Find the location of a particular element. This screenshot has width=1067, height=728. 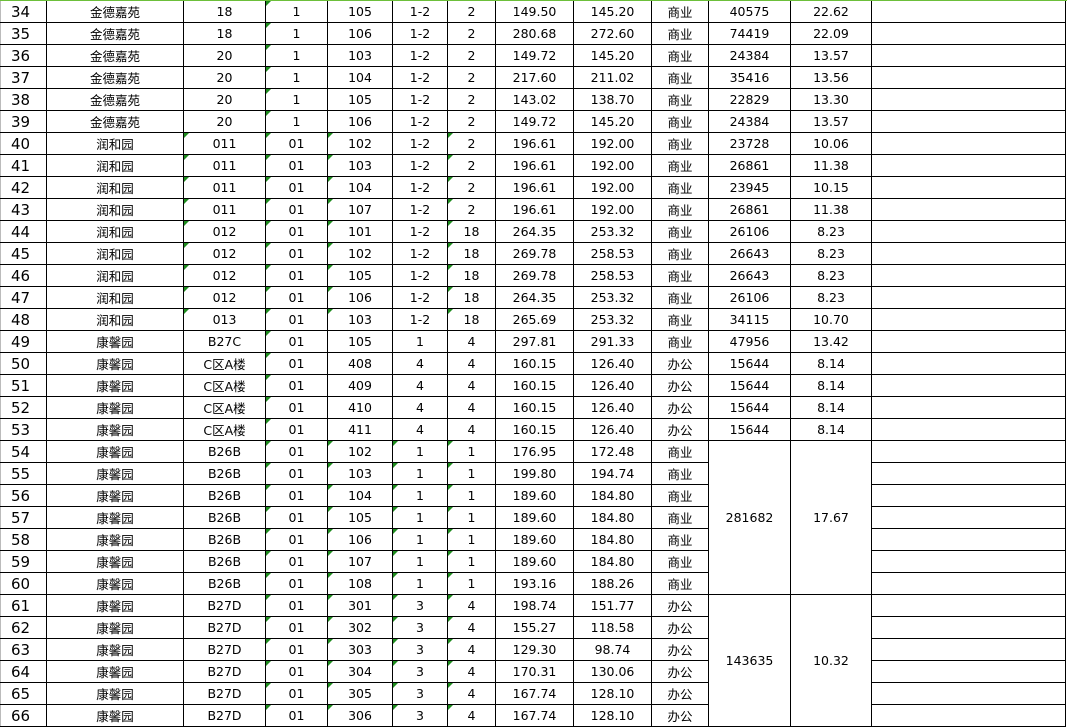

row-number: 54 is located at coordinates (23, 451).